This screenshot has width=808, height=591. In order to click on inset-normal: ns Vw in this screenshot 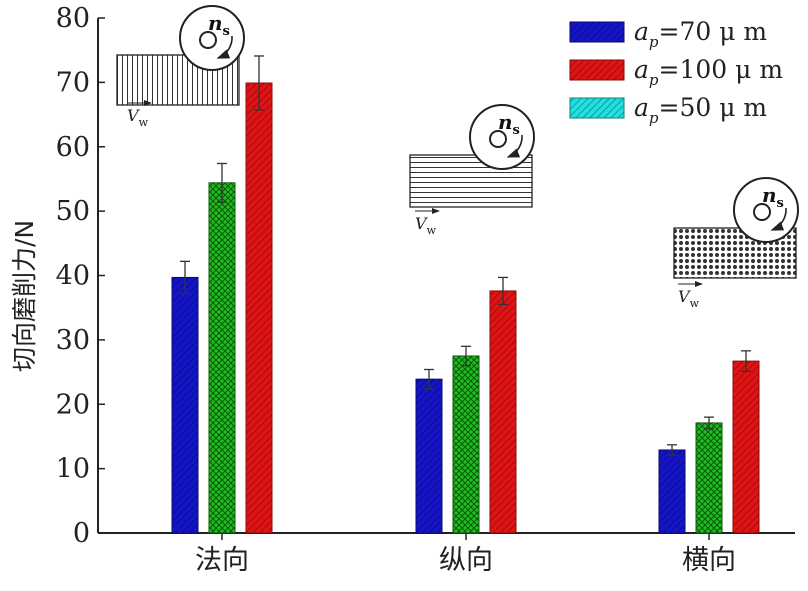, I will do `click(180, 67)`.